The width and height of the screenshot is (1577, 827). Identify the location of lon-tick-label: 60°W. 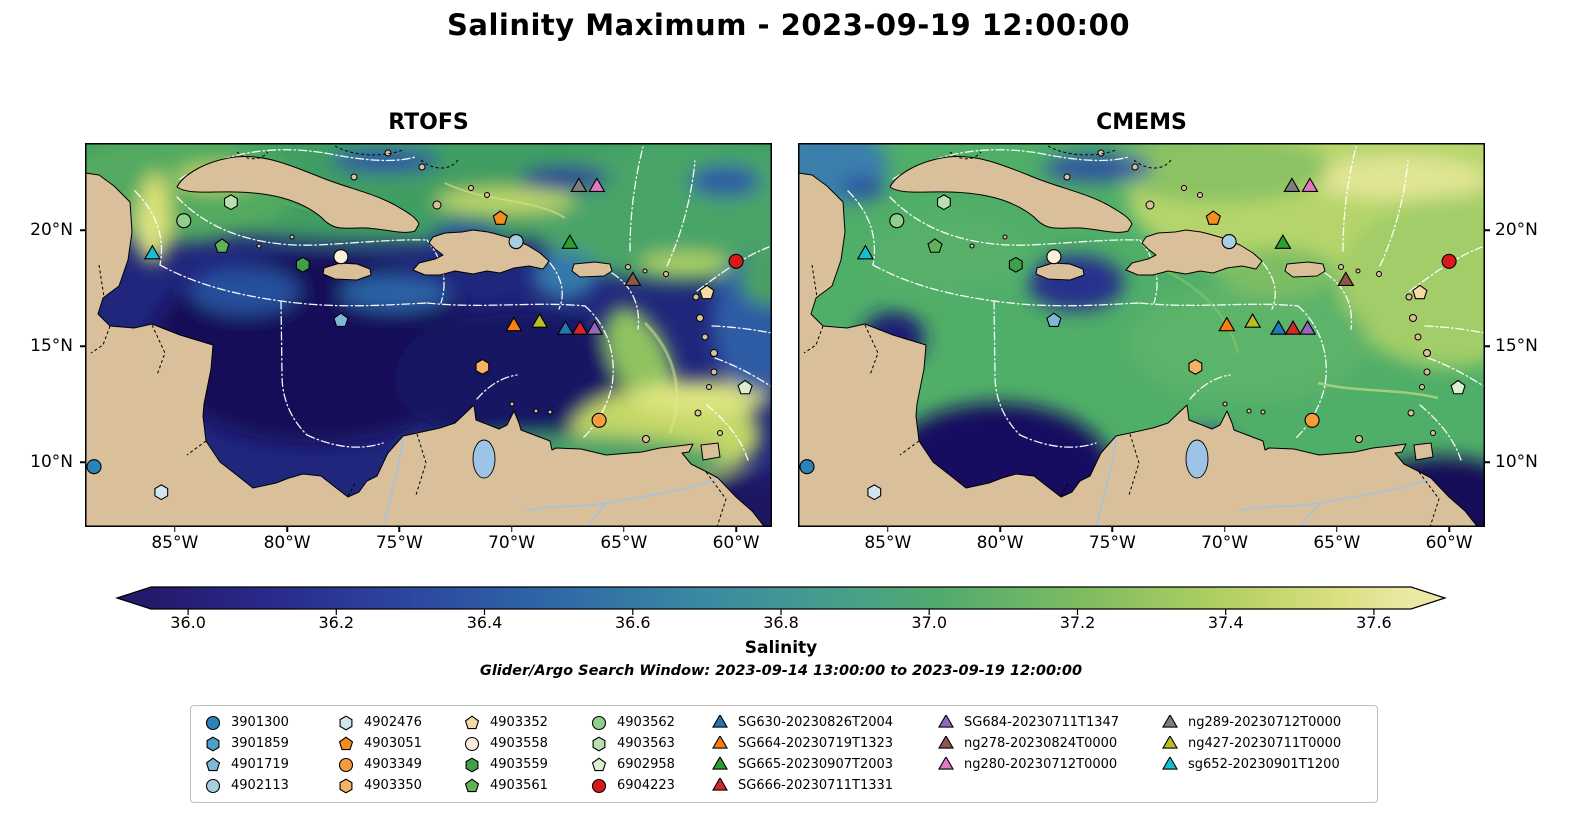
(736, 543).